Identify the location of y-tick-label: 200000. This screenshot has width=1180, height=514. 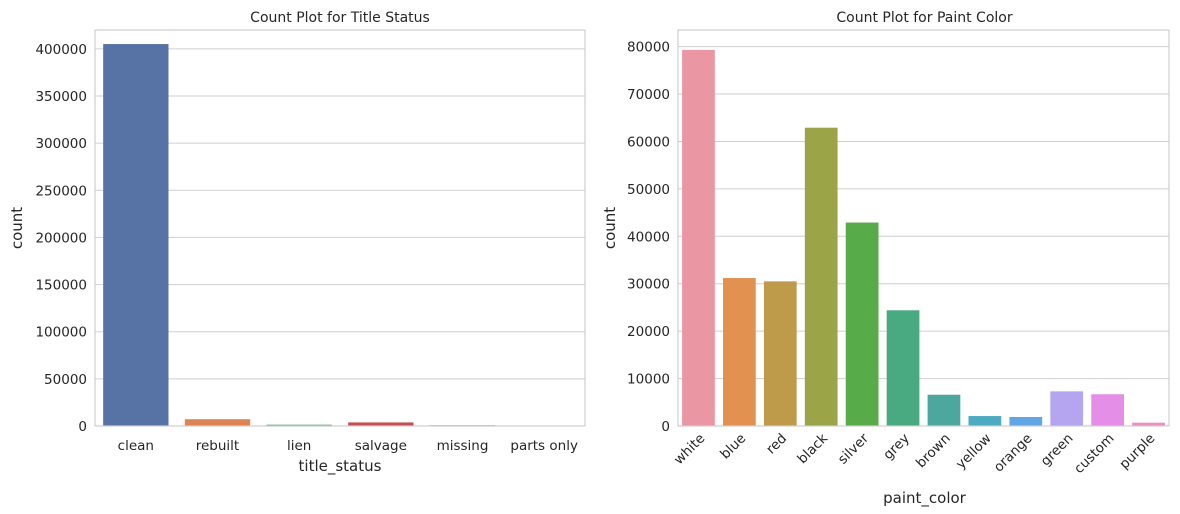
(61, 238).